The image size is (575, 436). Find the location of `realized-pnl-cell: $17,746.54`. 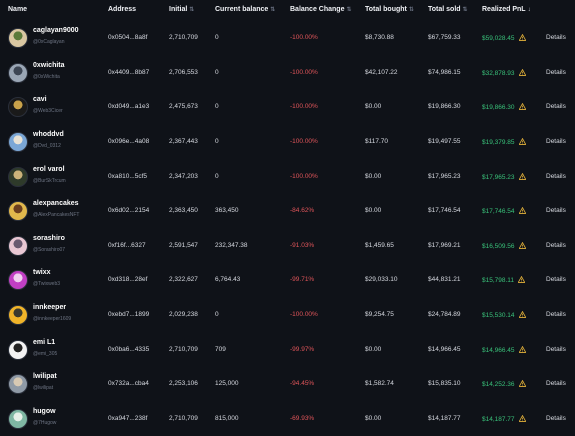

realized-pnl-cell: $17,746.54 is located at coordinates (504, 211).